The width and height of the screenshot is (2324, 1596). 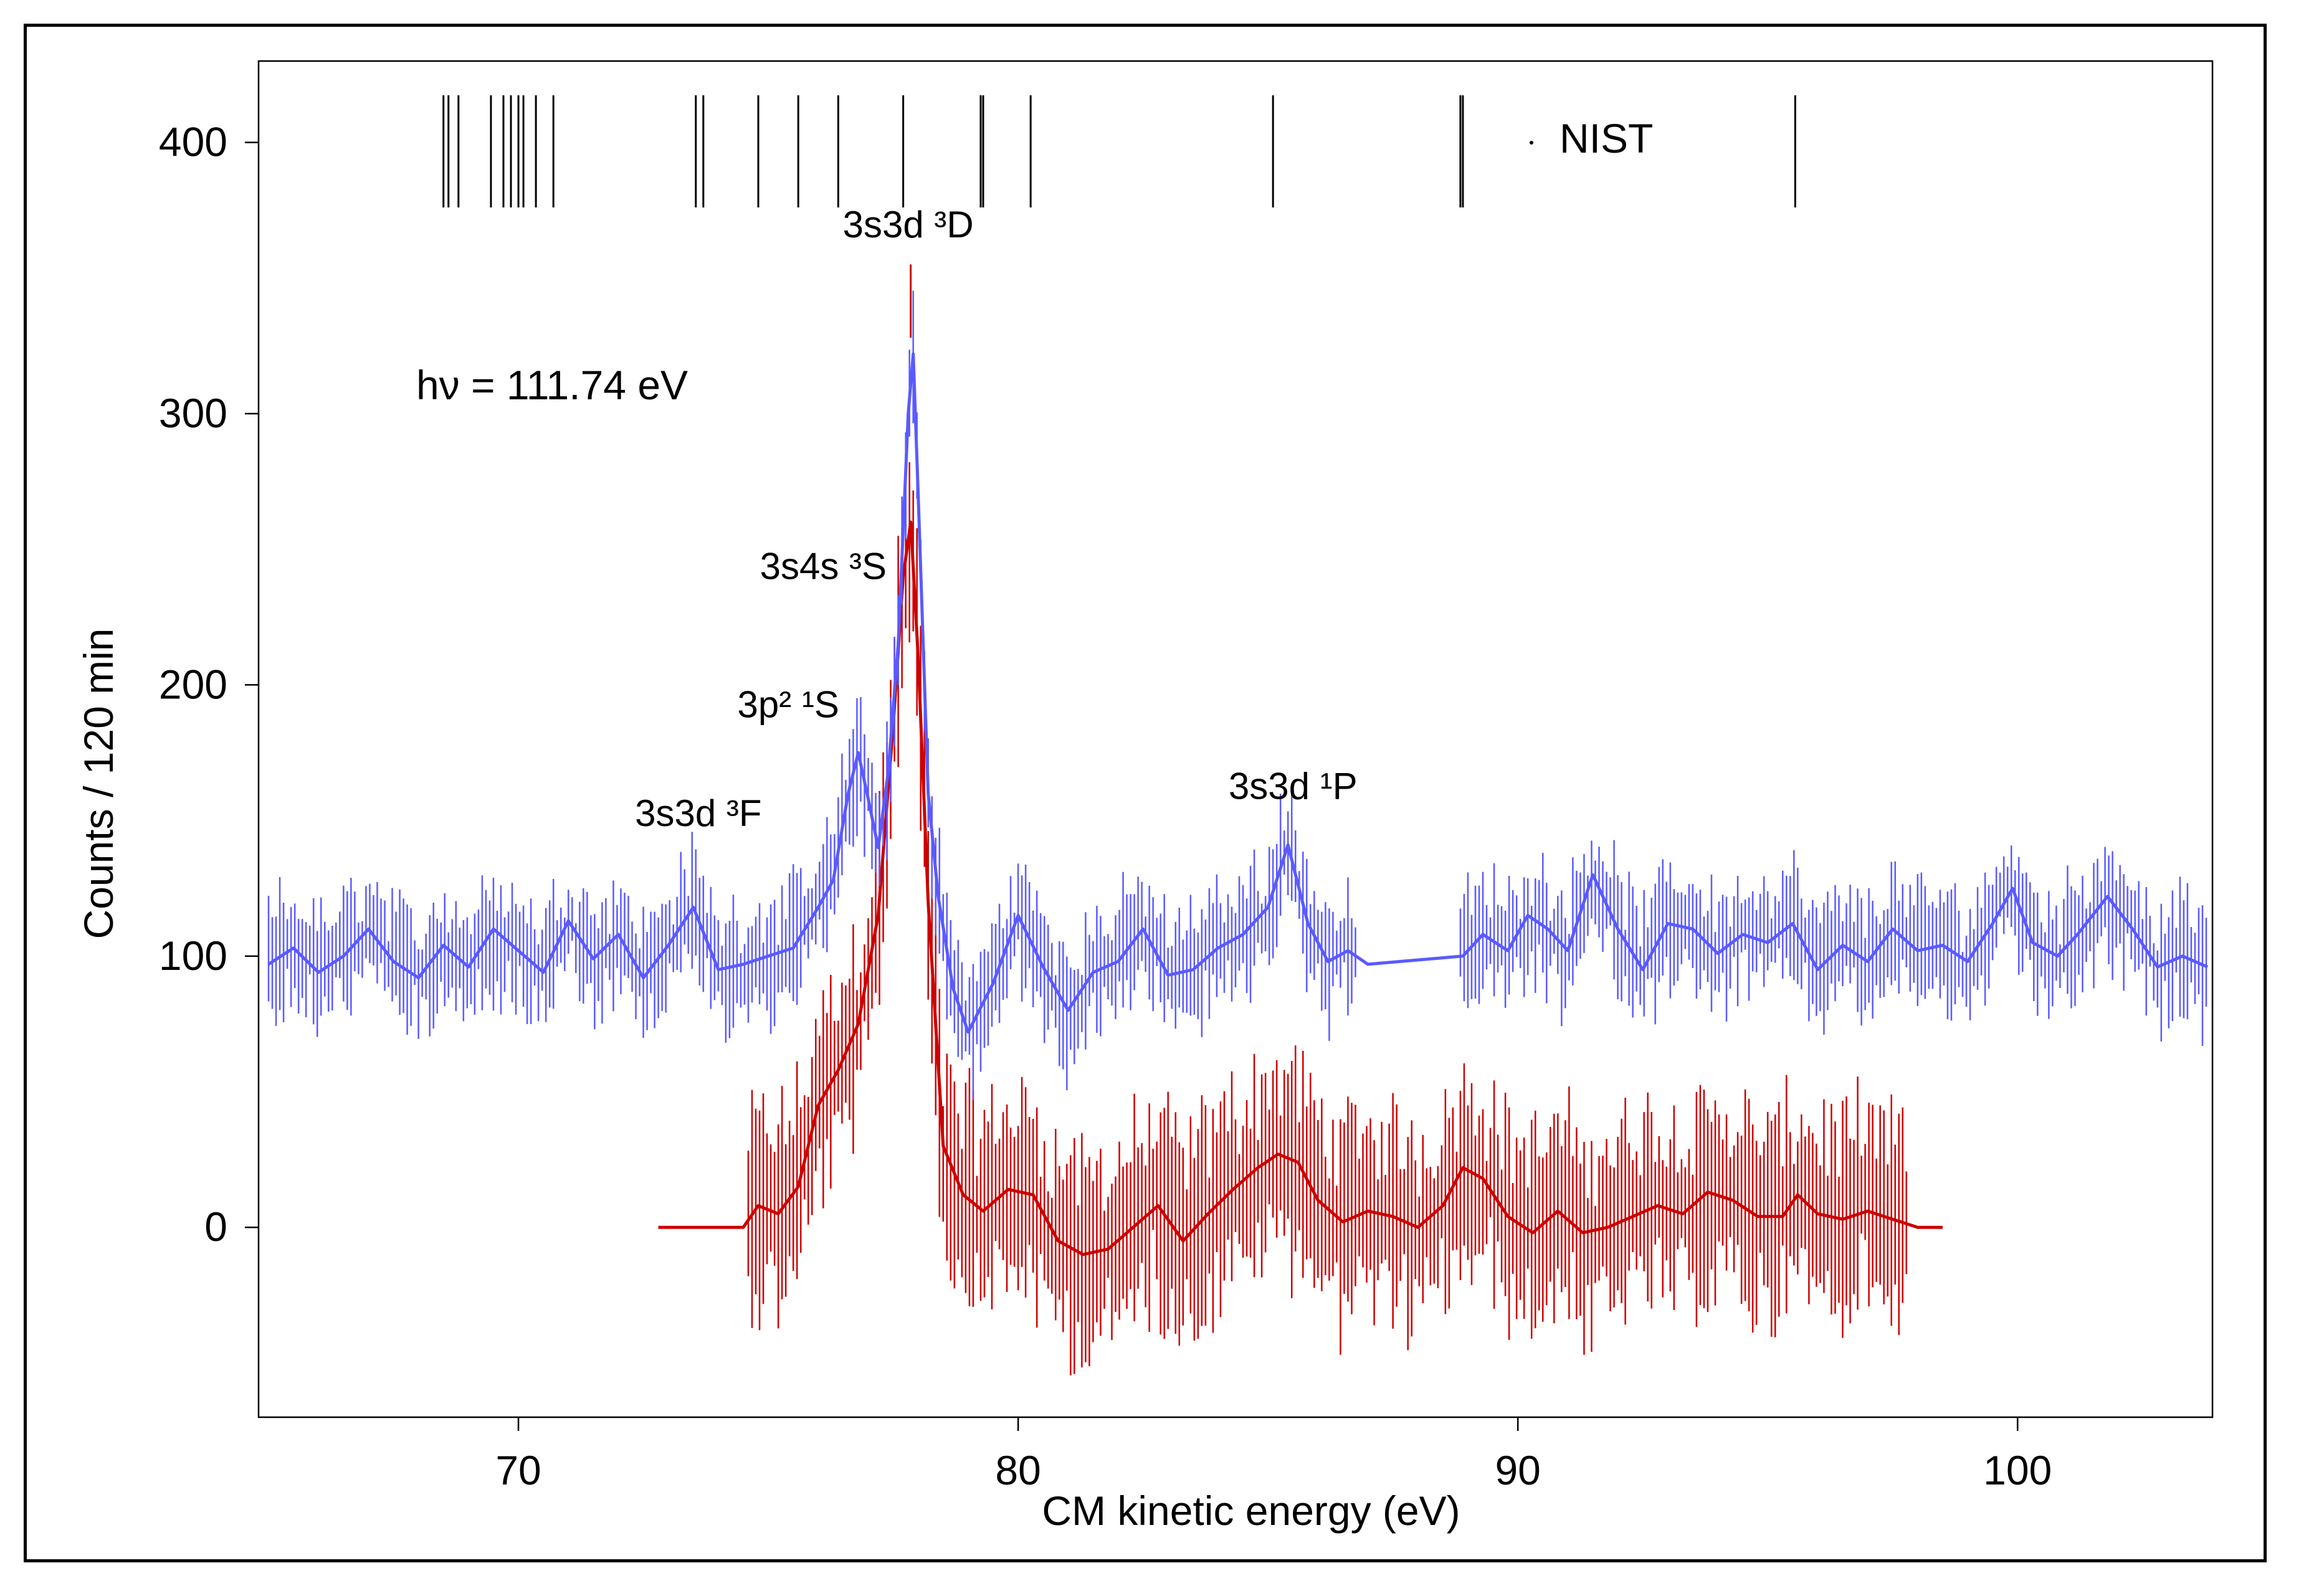 I want to click on x-tick-label: 100, so click(x=2018, y=1470).